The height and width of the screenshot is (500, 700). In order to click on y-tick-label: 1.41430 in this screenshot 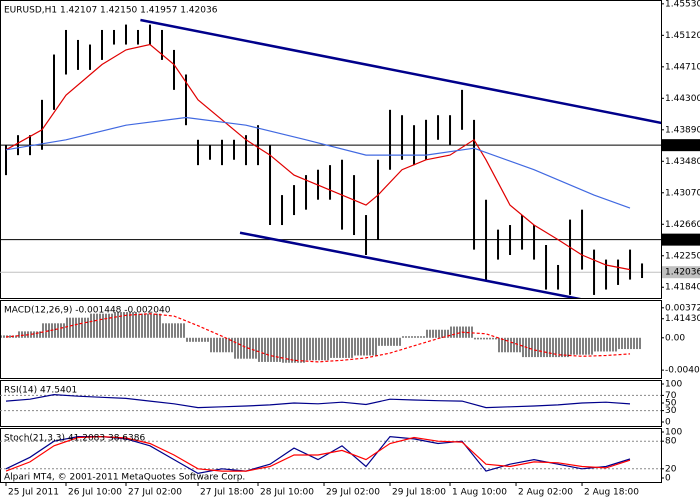, I will do `click(682, 319)`.